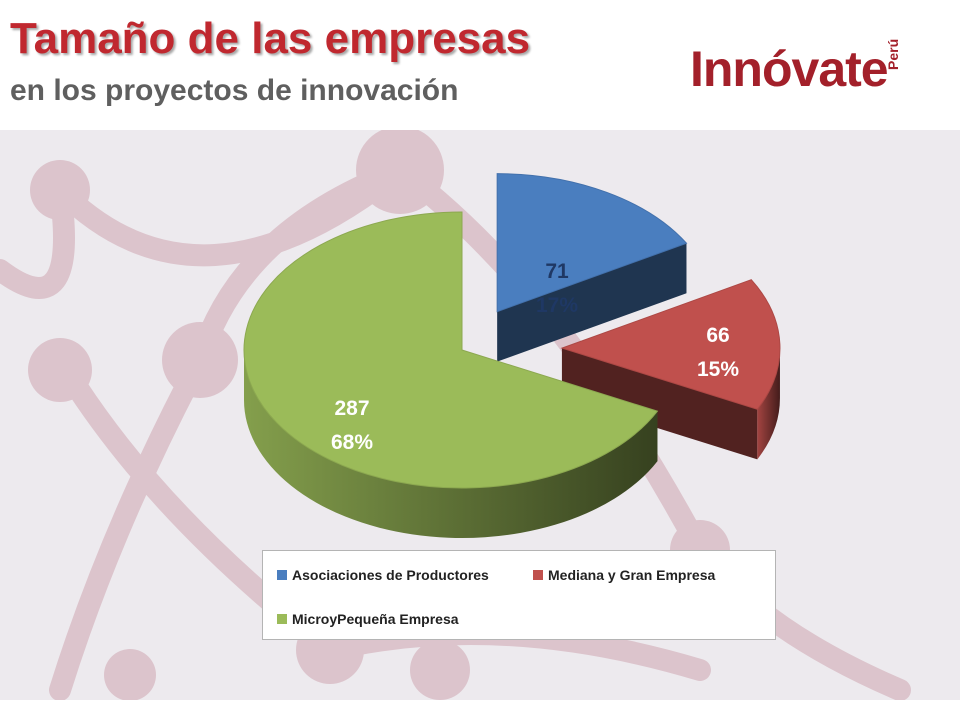 The height and width of the screenshot is (720, 960). Describe the element at coordinates (557, 305) in the screenshot. I see `data-label-percent-asociaciones: 17%` at that location.